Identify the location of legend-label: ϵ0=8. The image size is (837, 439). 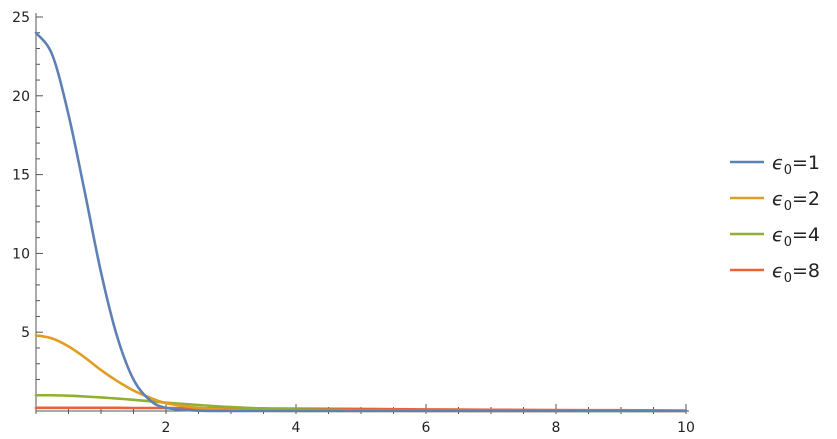
(796, 273).